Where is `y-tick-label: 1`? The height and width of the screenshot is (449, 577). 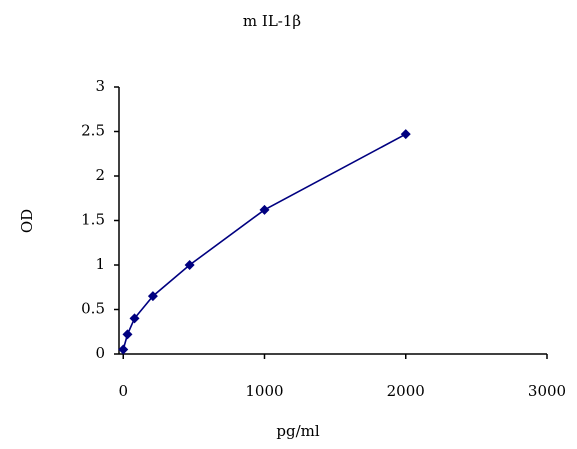
y-tick-label: 1 is located at coordinates (100, 264).